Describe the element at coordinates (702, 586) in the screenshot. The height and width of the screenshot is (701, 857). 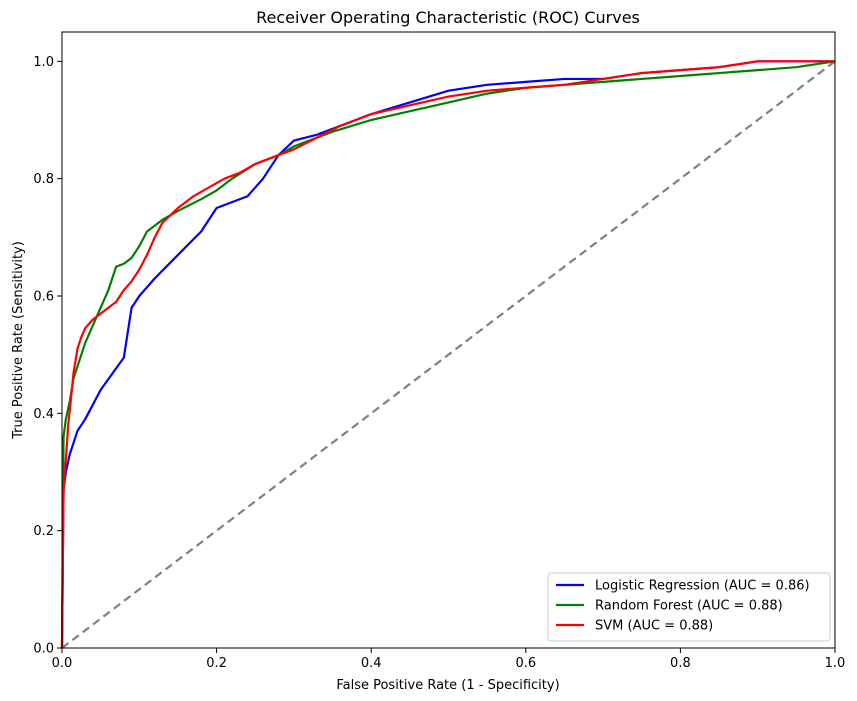
I see `legend-label-0: Logistic Regression (AUC = 0.86)` at that location.